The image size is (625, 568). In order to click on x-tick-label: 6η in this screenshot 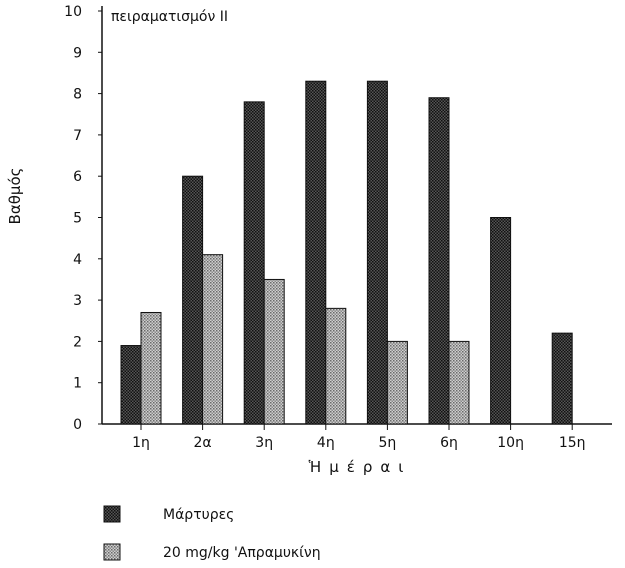, I will do `click(449, 443)`.